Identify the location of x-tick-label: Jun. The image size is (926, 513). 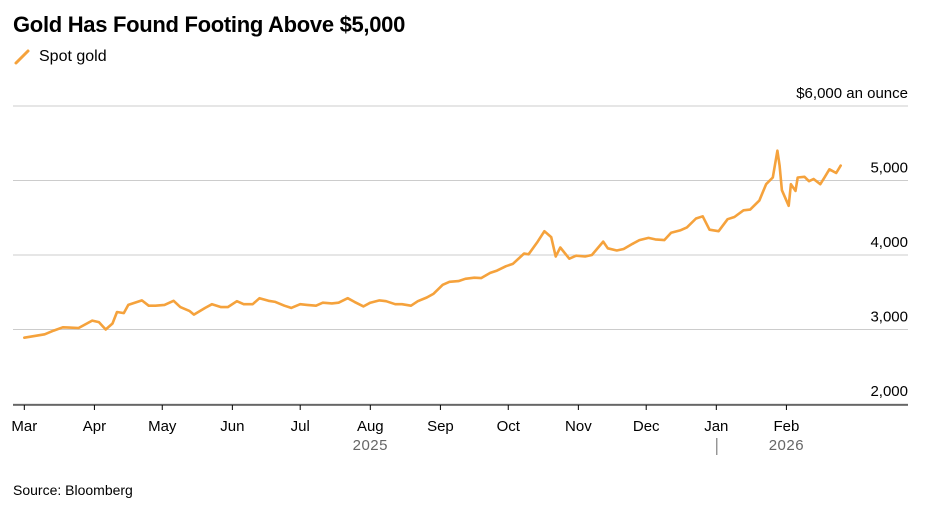
(232, 426).